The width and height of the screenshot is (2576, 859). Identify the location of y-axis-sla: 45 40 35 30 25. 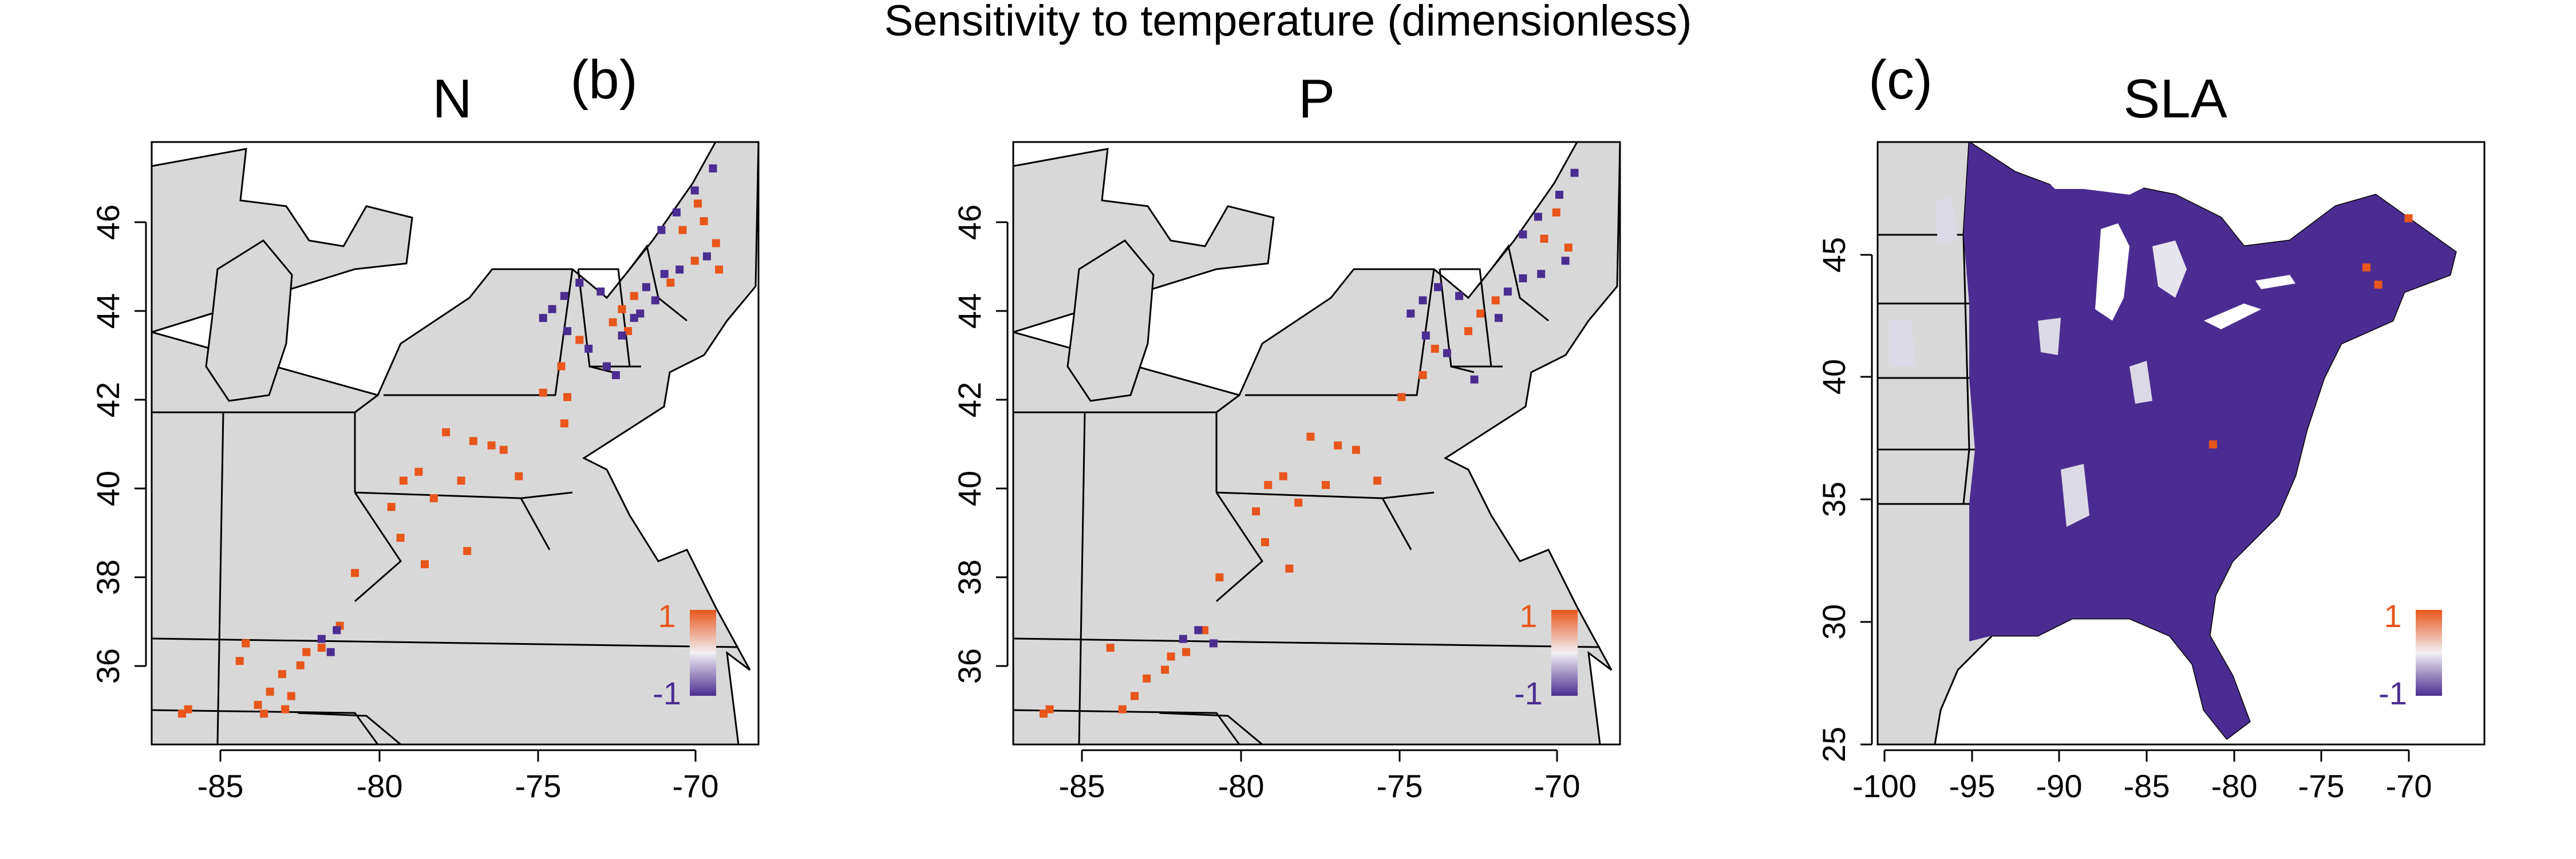
(1844, 499).